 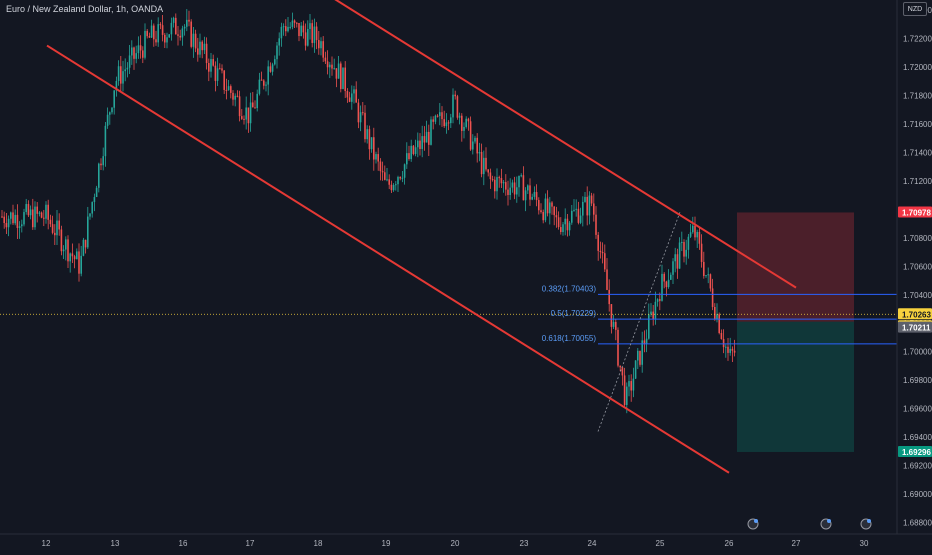 What do you see at coordinates (915, 9) in the screenshot?
I see `currency-unit-button: NZD` at bounding box center [915, 9].